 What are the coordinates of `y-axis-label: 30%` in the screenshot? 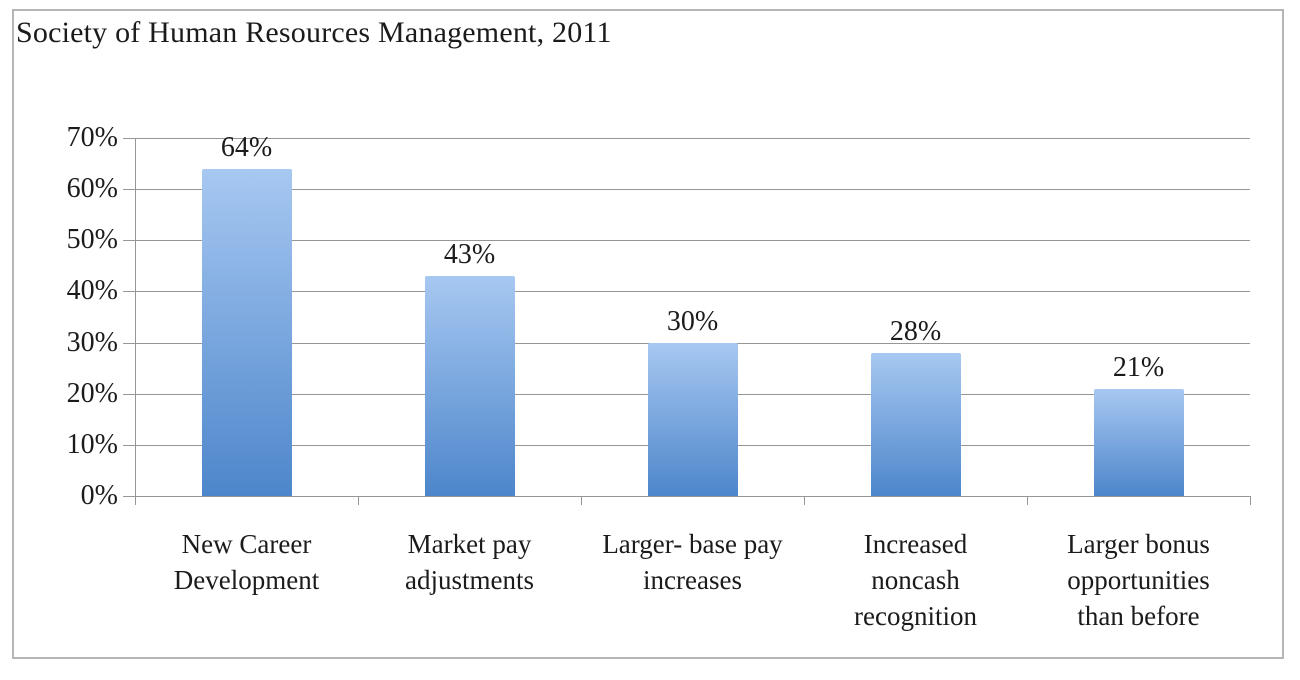 It's located at (92, 342).